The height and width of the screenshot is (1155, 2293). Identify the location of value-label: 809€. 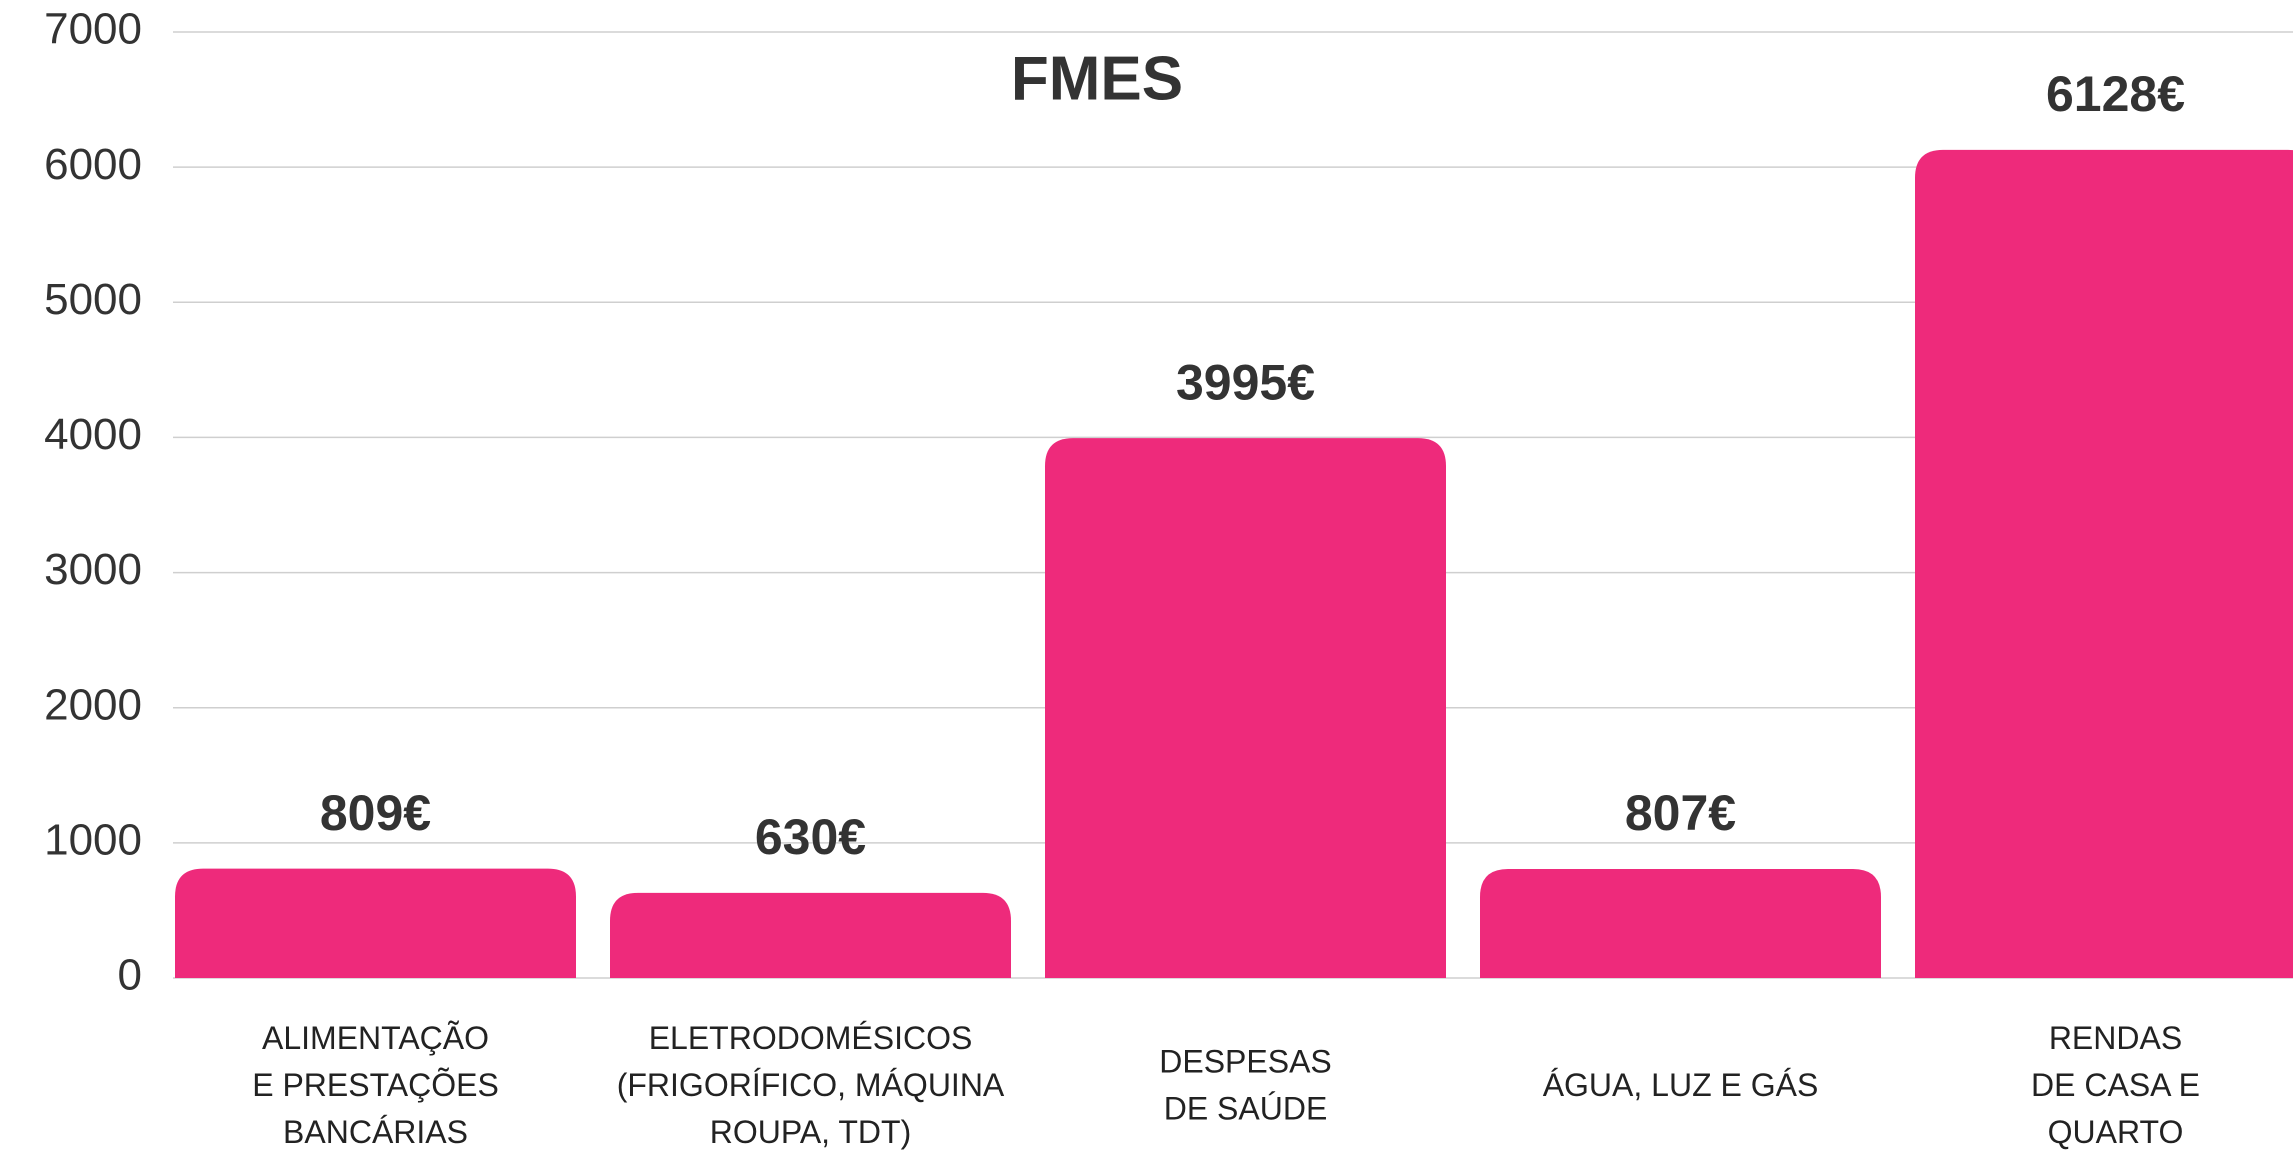
(375, 813).